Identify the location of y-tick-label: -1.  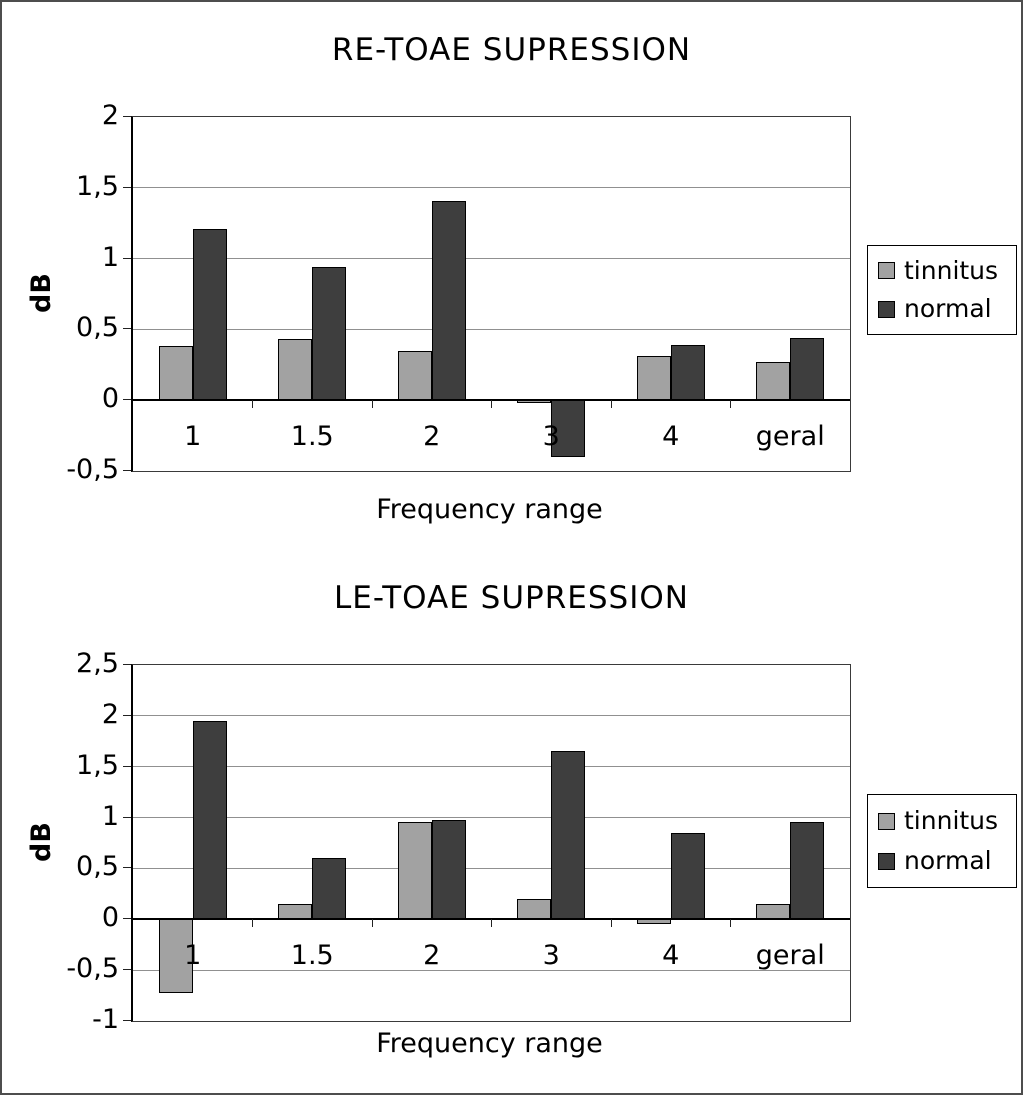
(105, 1019).